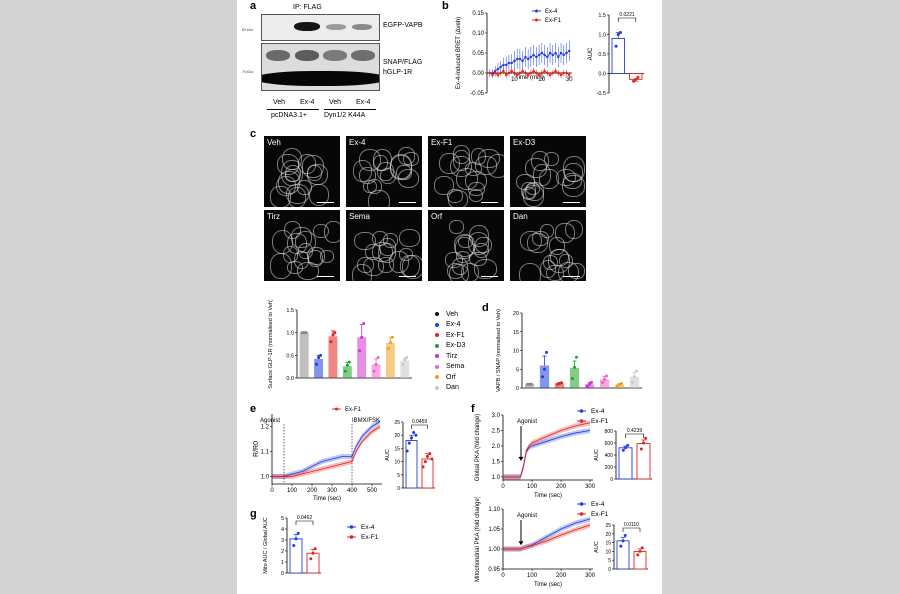  Describe the element at coordinates (521, 458) in the screenshot. I see `annotation-arrowhead` at that location.